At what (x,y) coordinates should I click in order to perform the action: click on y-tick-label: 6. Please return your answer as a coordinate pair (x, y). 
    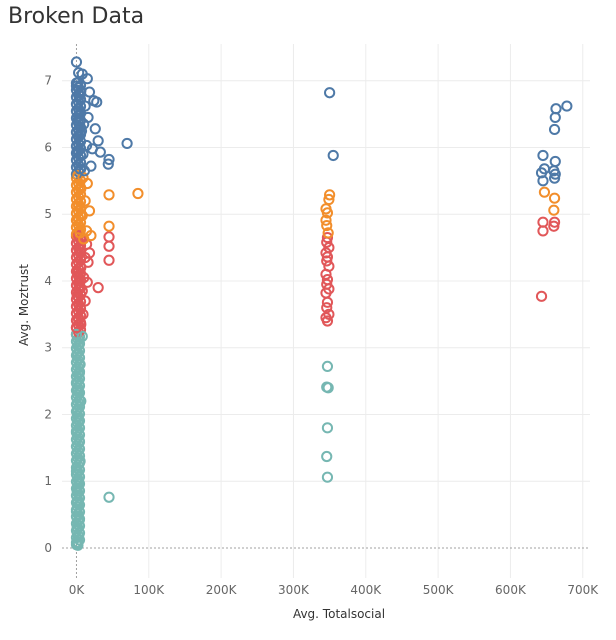
    Looking at the image, I should click on (48, 147).